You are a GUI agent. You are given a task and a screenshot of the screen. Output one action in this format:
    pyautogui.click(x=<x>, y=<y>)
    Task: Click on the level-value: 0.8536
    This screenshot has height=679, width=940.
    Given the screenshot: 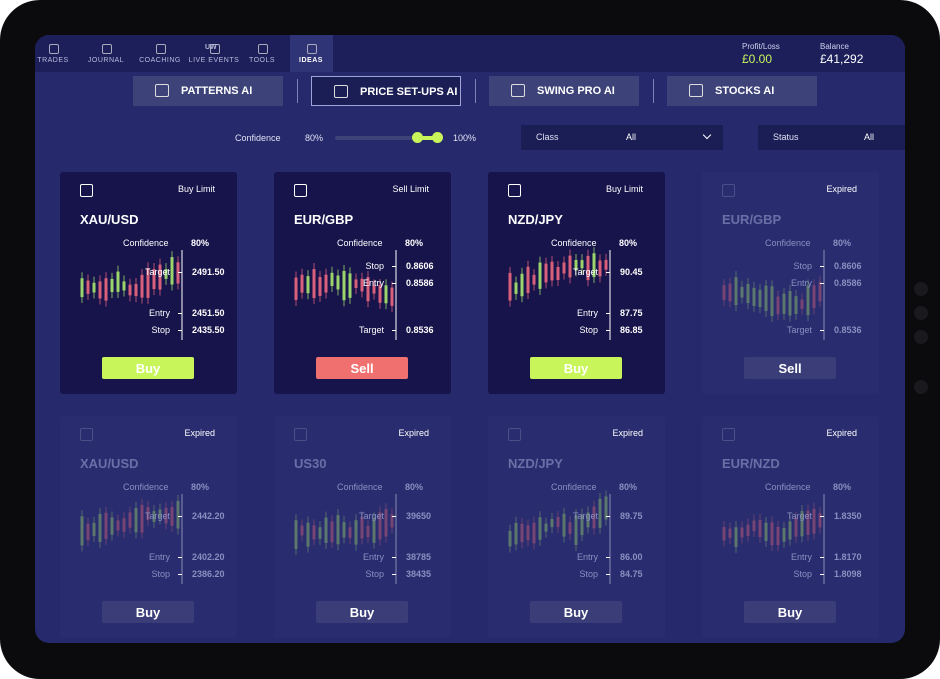 What is the action you would take?
    pyautogui.click(x=848, y=330)
    